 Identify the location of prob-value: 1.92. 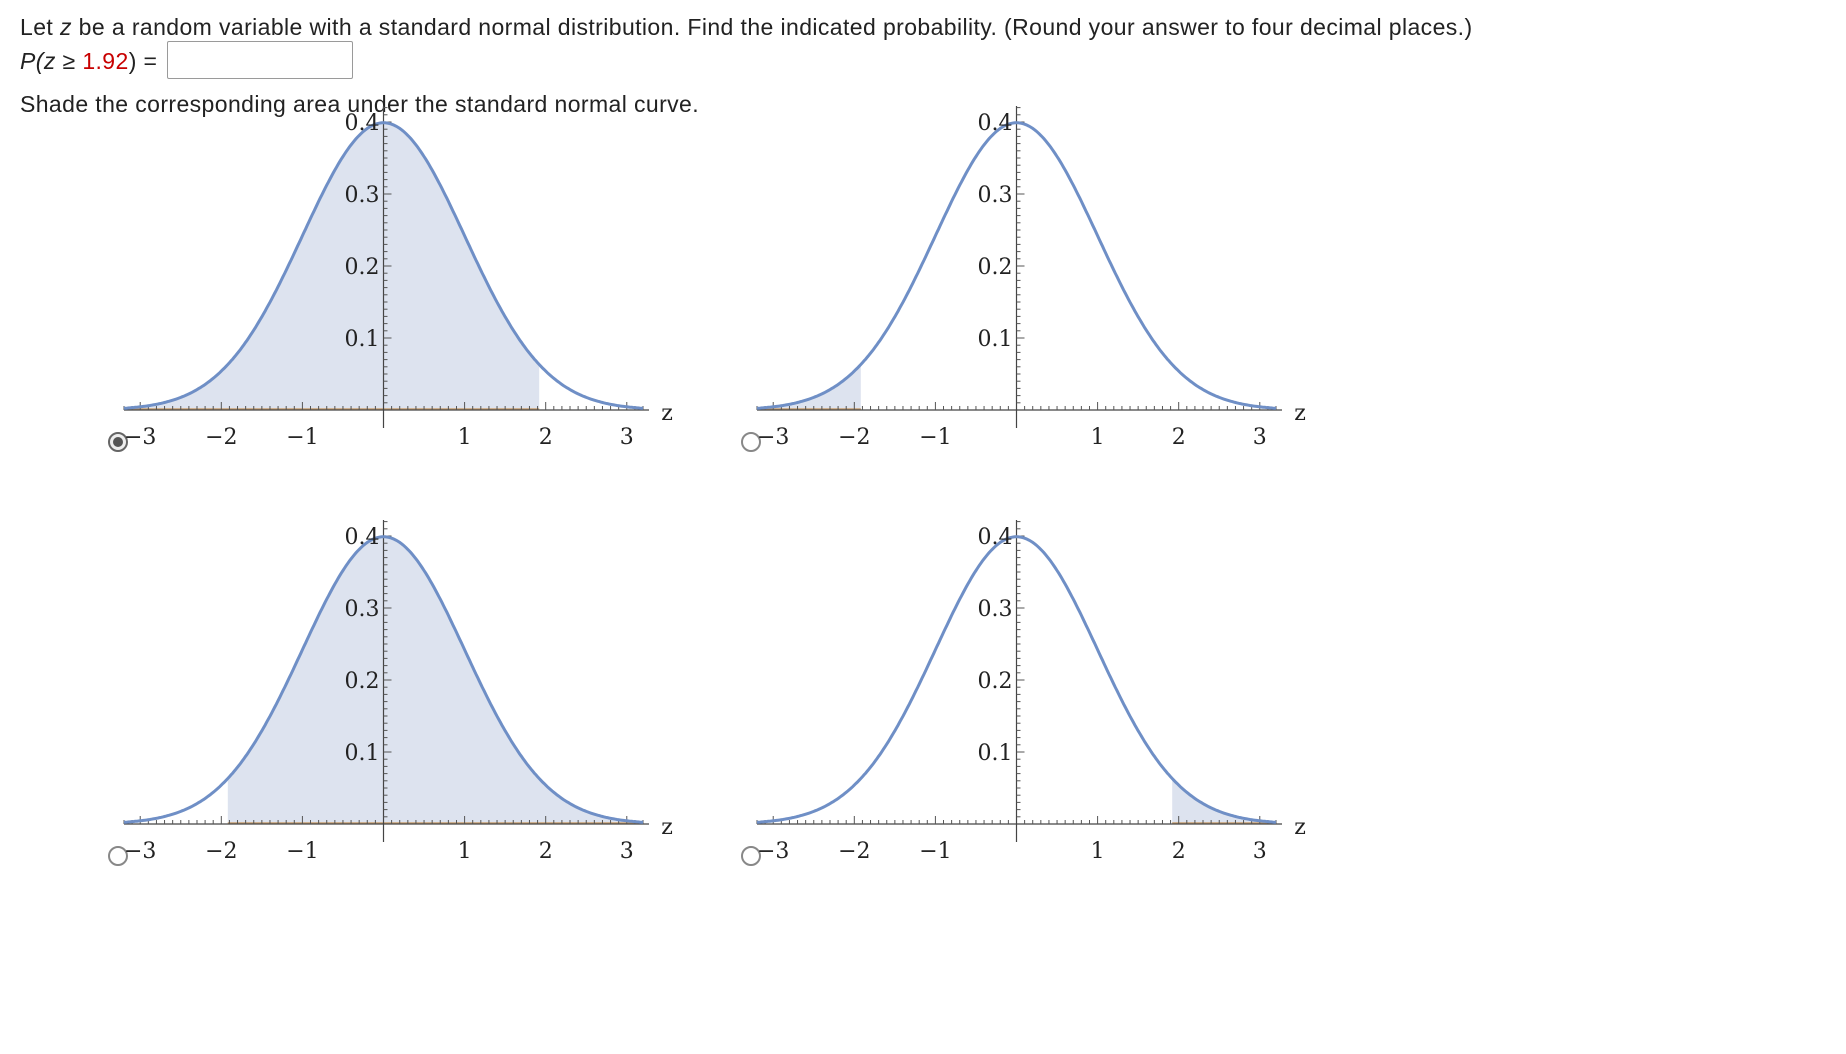
(105, 61).